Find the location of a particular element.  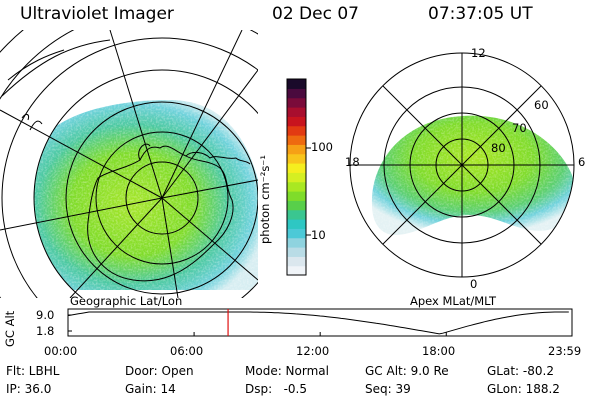

altitude-xtick-0: 00:00 is located at coordinates (61, 351).